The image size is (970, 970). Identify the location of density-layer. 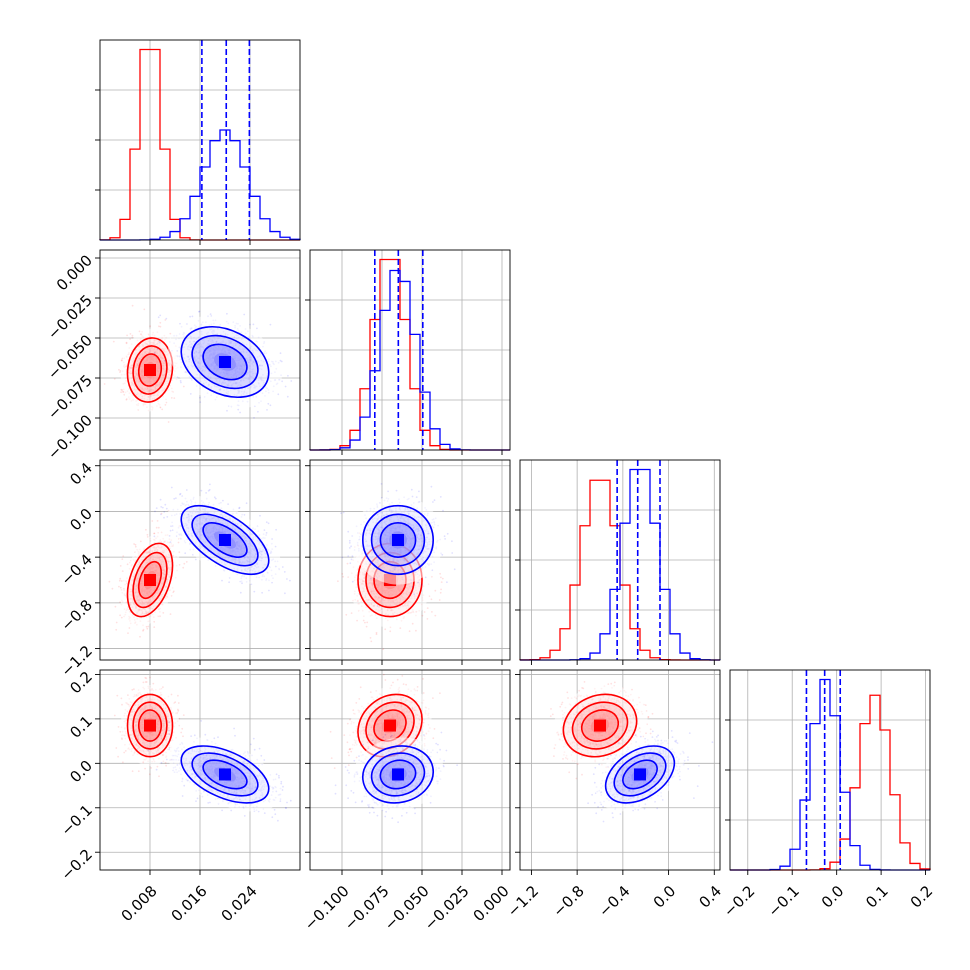
(204, 363).